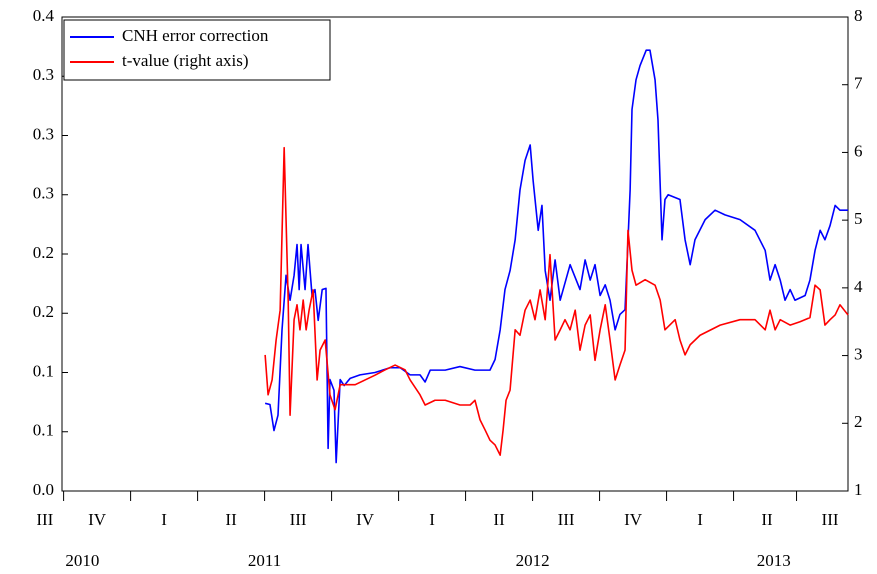 This screenshot has width=877, height=574. Describe the element at coordinates (44, 15) in the screenshot. I see `y-tick-label: 0.4` at that location.